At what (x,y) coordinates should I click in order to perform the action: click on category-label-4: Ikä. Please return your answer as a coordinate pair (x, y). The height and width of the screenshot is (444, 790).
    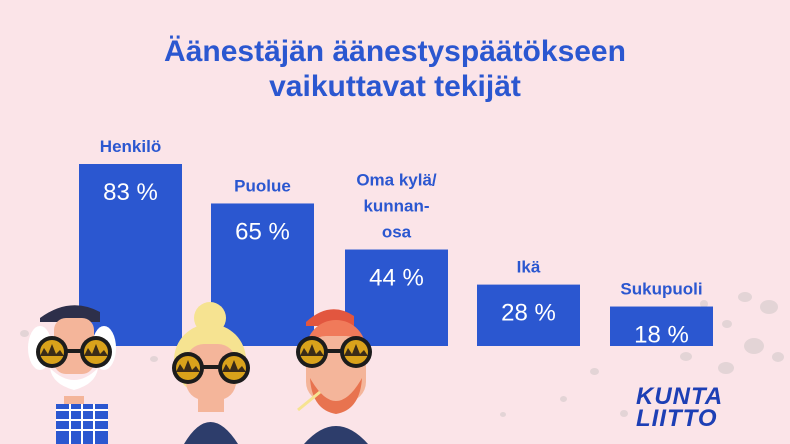
    Looking at the image, I should click on (529, 267).